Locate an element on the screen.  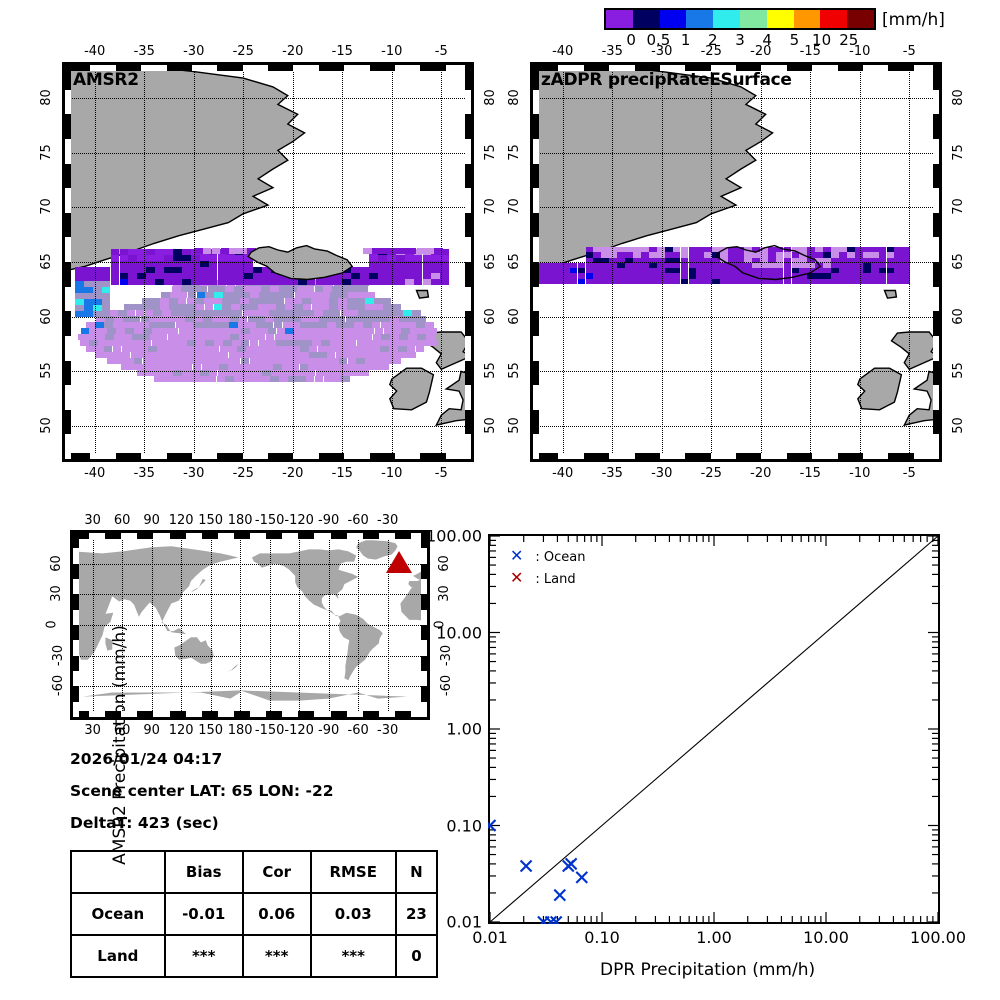
colorbar-tick-3: 2 is located at coordinates (713, 40).